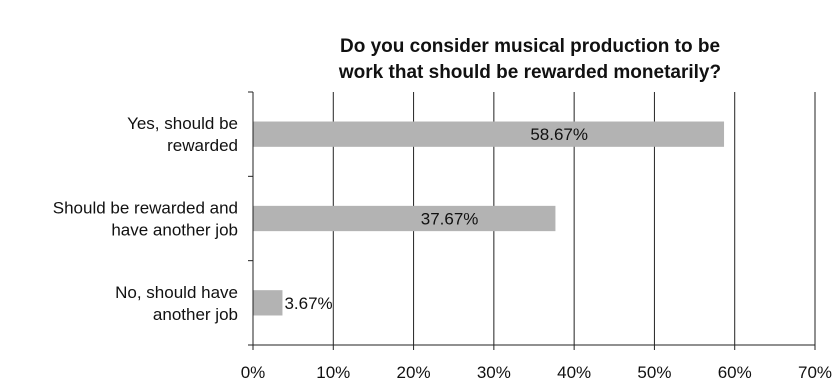 Image resolution: width=838 pixels, height=386 pixels. I want to click on x-tick-label: 50%, so click(654, 372).